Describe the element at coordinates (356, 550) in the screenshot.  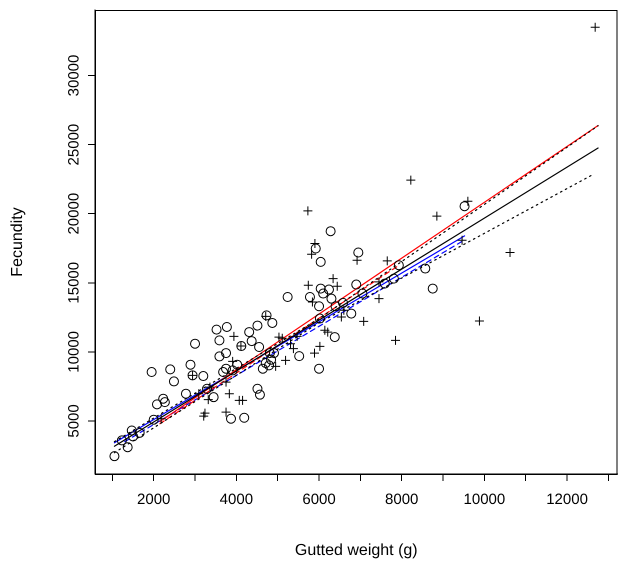
I see `x-axis-title: Gutted weight (g)` at that location.